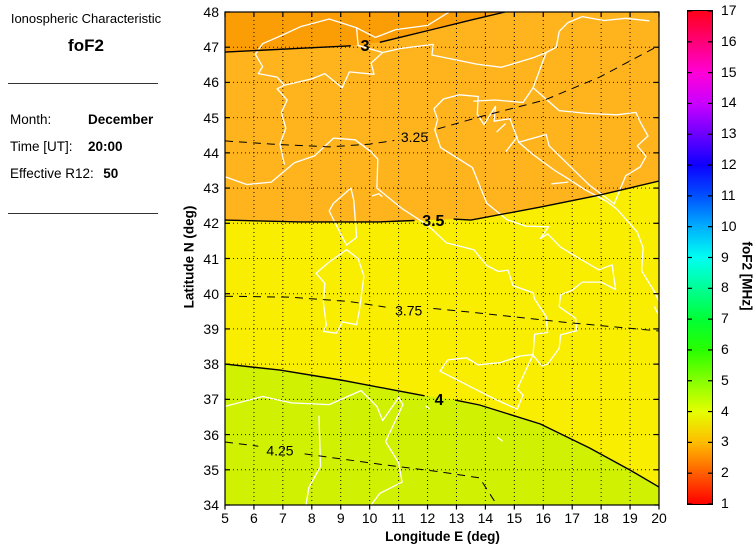 The width and height of the screenshot is (755, 551). I want to click on r12-label: Effective R12:, so click(52, 173).